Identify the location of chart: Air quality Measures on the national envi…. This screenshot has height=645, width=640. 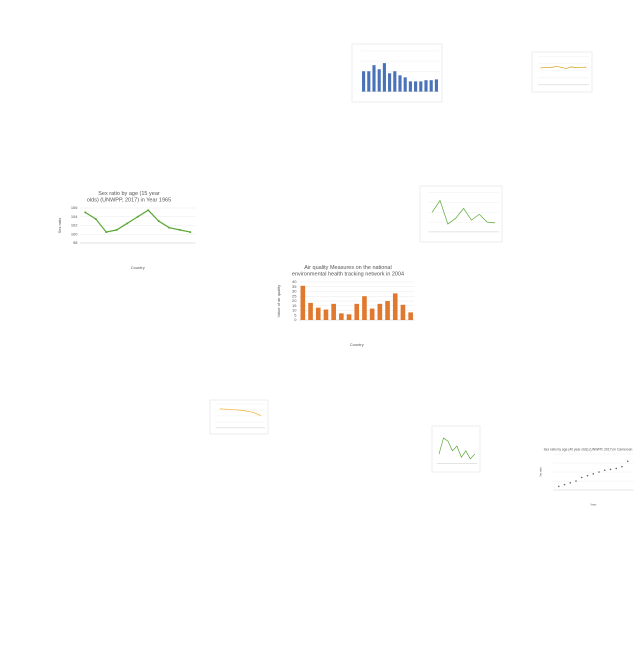
(348, 306).